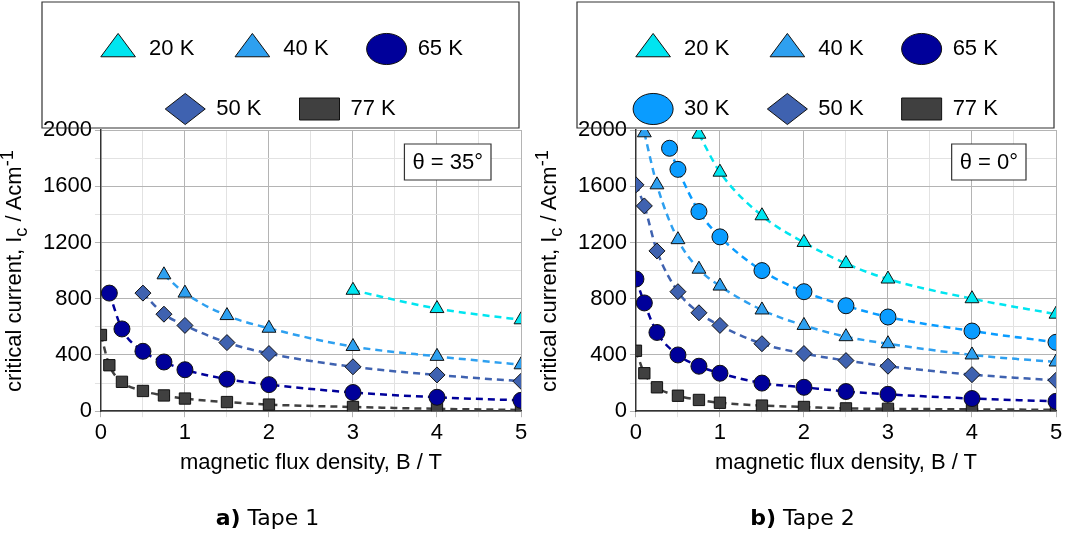 The width and height of the screenshot is (1070, 541). What do you see at coordinates (802, 517) in the screenshot?
I see `text: b) Tape 2` at bounding box center [802, 517].